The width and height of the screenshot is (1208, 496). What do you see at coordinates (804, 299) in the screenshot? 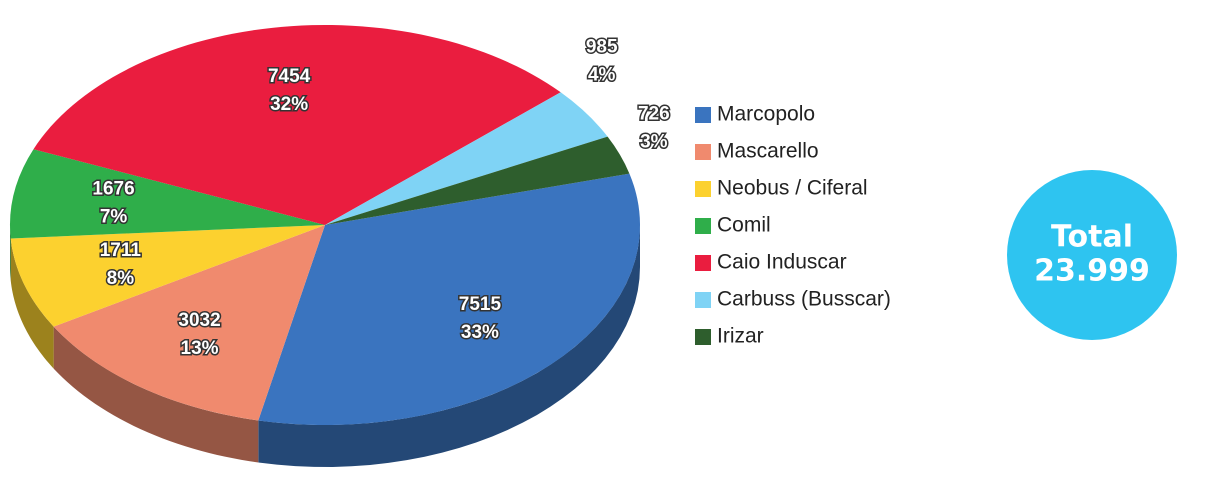
I see `legend-label: Carbuss (Busscar)` at bounding box center [804, 299].